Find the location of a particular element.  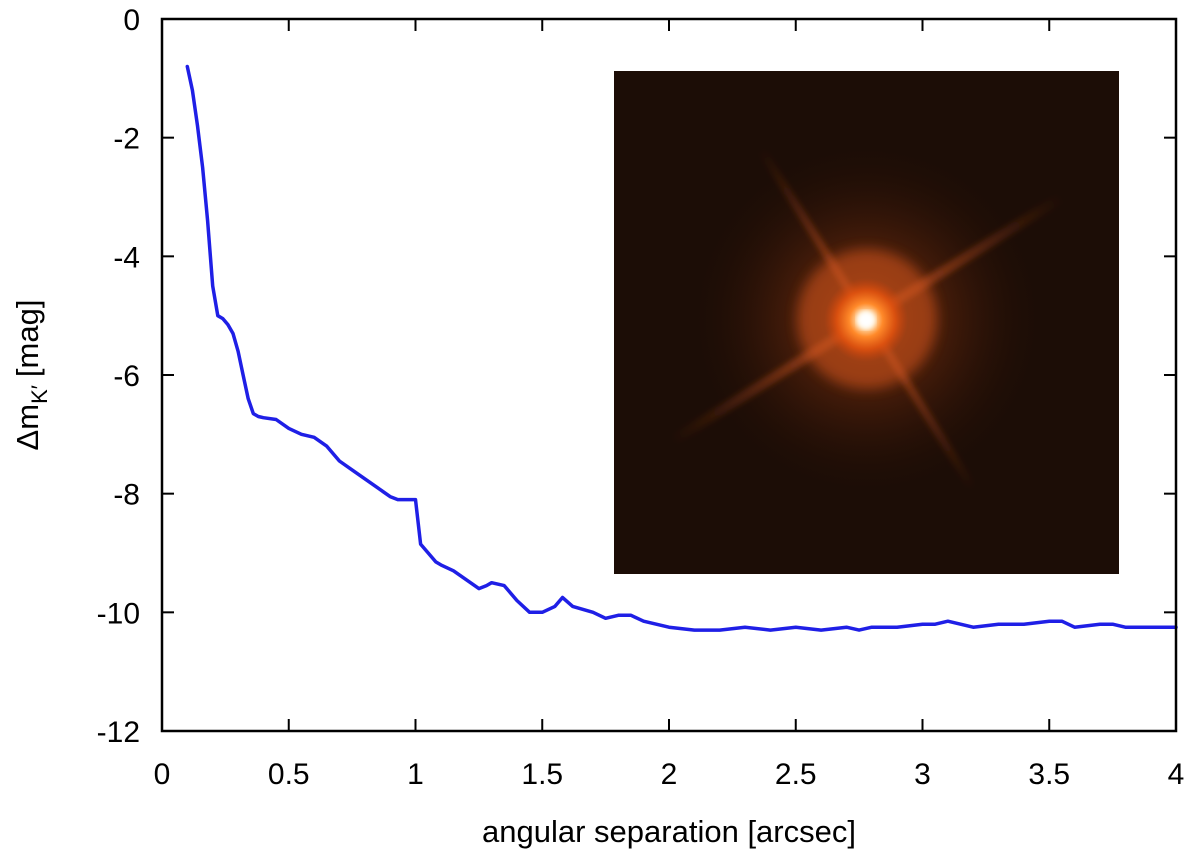

y-axis-title-unit: [mag] is located at coordinates (27, 339).